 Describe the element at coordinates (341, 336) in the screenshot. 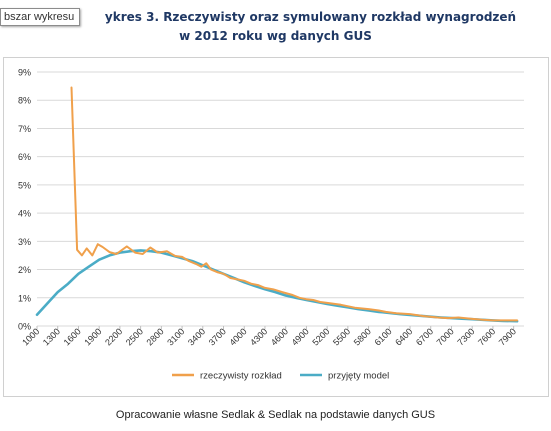

I see `x-tick-label: 5500` at that location.